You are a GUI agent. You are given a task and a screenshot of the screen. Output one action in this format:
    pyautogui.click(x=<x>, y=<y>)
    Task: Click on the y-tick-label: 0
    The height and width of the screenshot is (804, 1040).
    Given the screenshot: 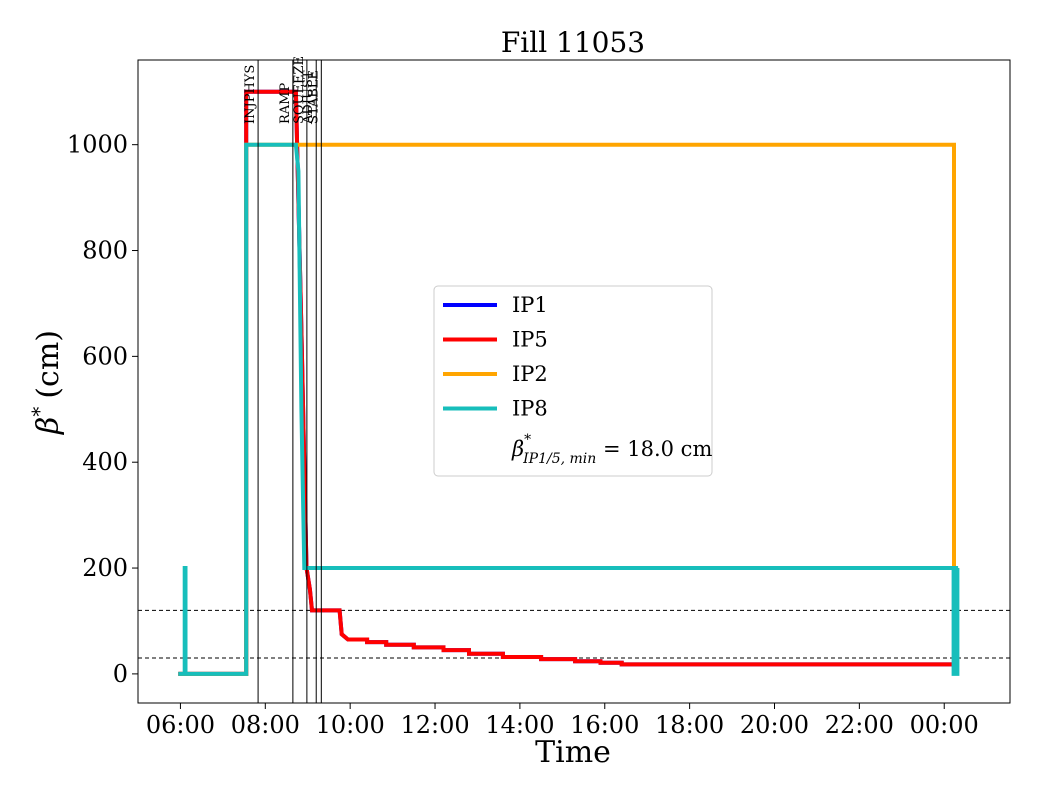 What is the action you would take?
    pyautogui.click(x=120, y=674)
    